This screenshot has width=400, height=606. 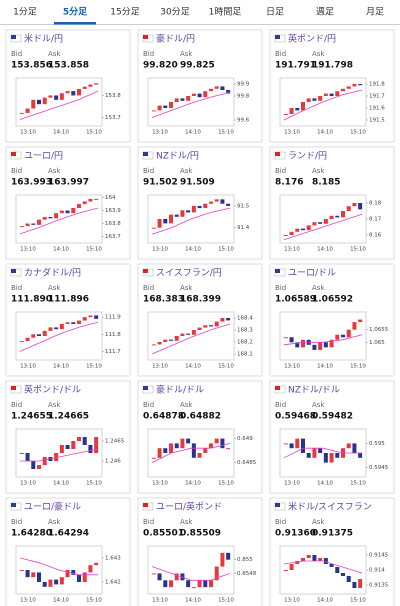 I want to click on tab: 1時間足, so click(x=225, y=12).